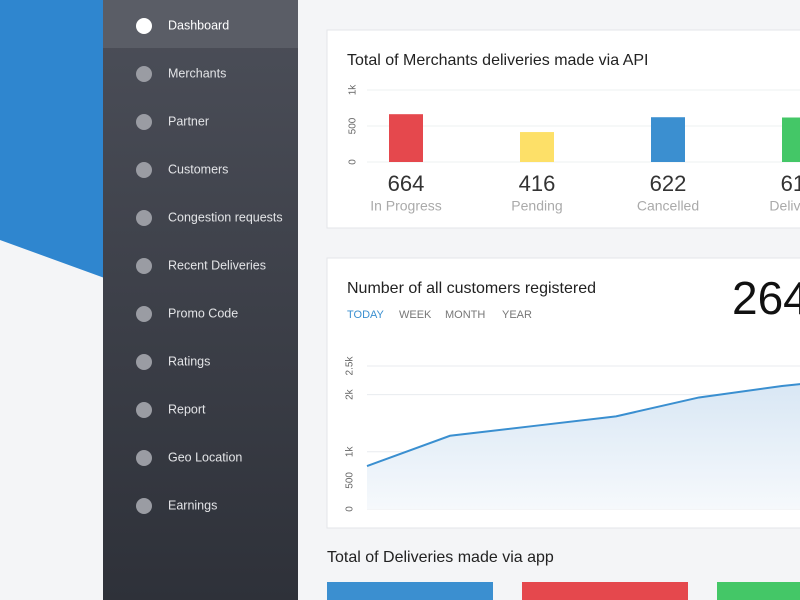 This screenshot has width=800, height=600. I want to click on y-tick-label: 2.5k, so click(350, 366).